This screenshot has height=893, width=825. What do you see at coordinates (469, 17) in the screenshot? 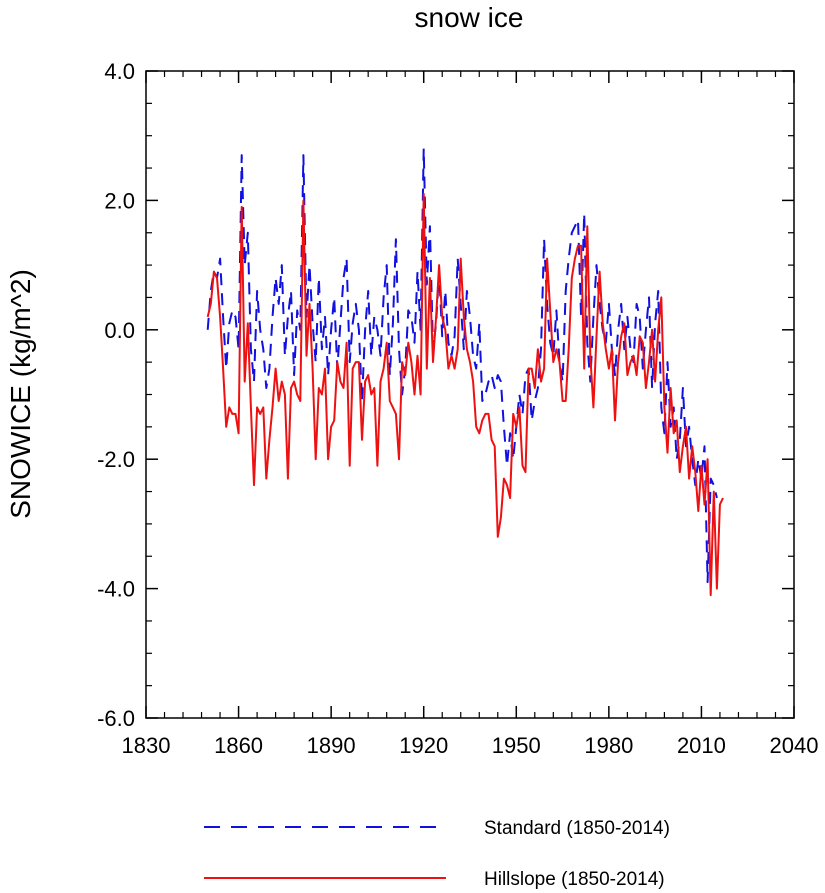
I see `chart-title: snow ice` at bounding box center [469, 17].